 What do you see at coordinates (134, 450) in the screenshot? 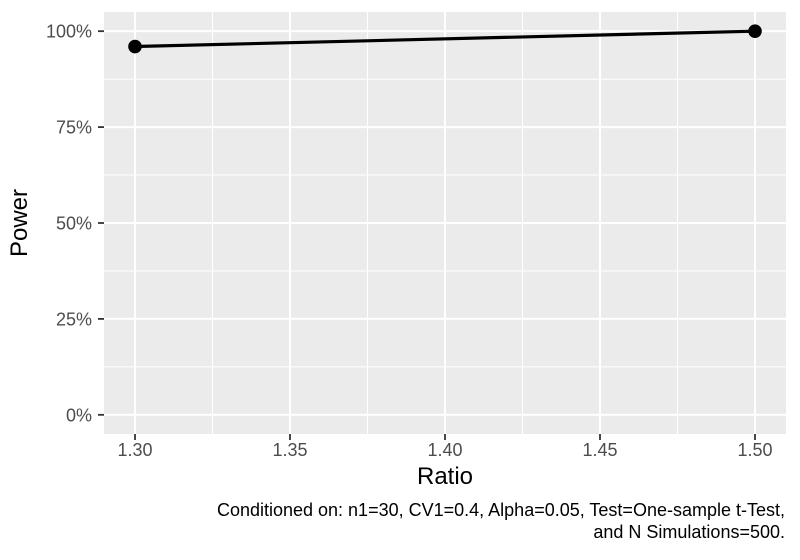
I see `x-tick-label: 1.30` at bounding box center [134, 450].